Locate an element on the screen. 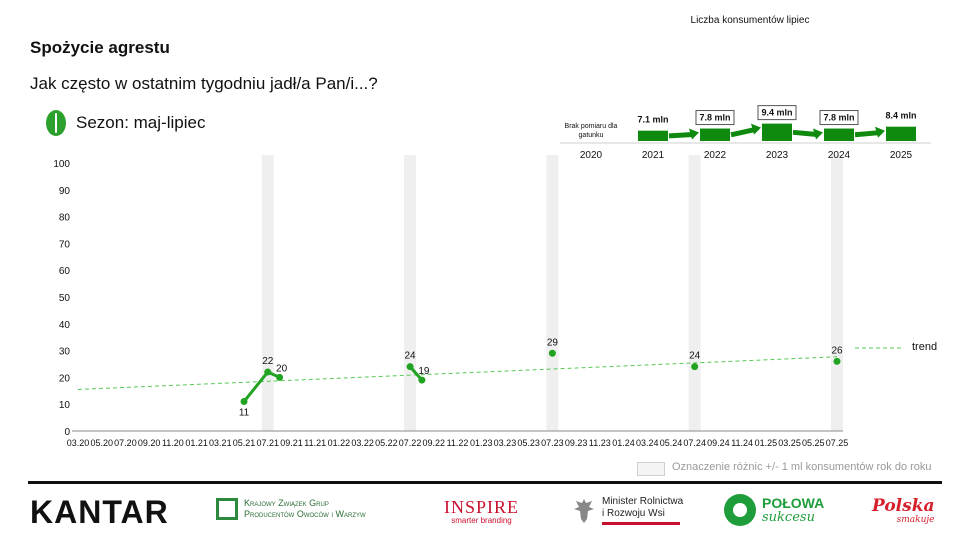 This screenshot has height=540, width=960. highlight-band-07.23 is located at coordinates (552, 293).